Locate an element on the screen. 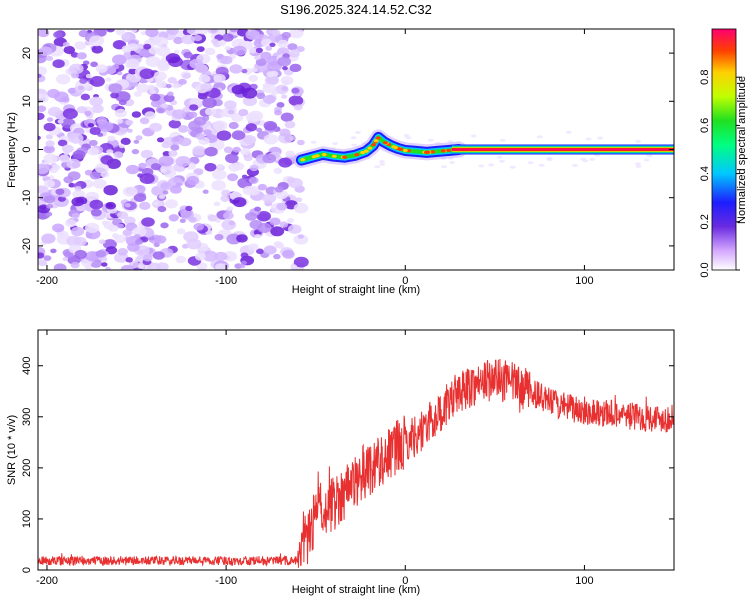 Image resolution: width=750 pixels, height=600 pixels. colorbar-gradient is located at coordinates (724, 149).